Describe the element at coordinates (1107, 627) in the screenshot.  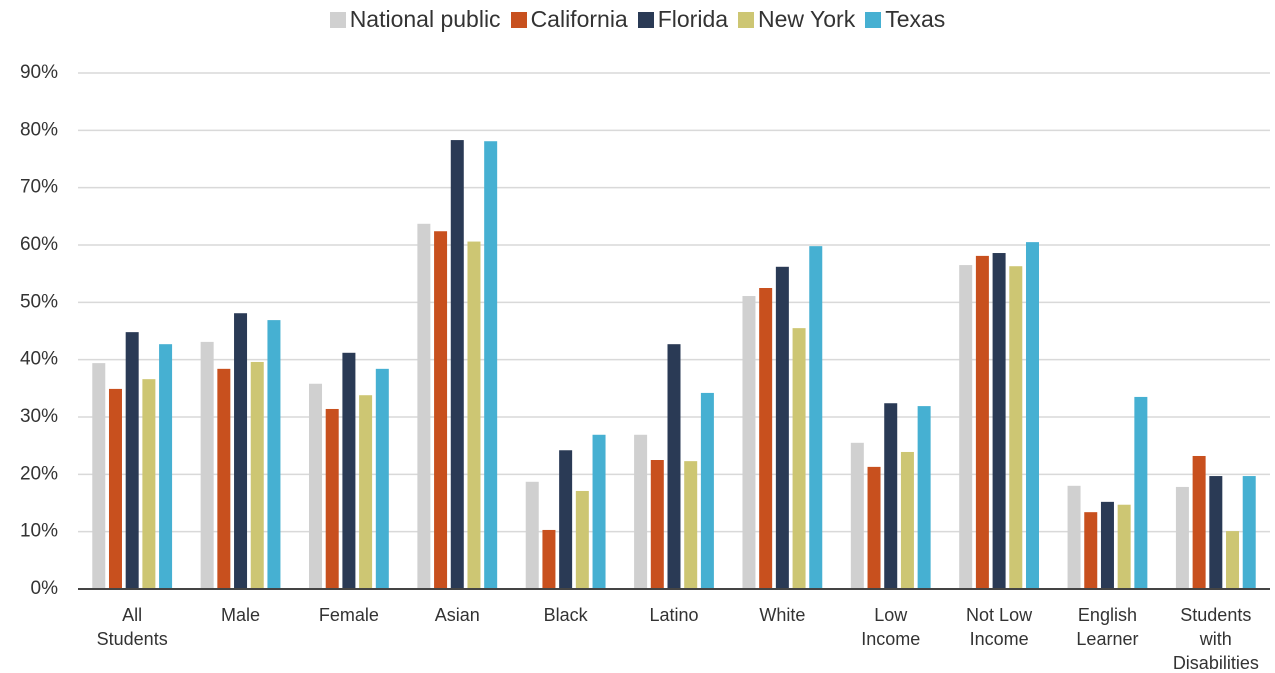
I see `x-tick-label: English Learner` at that location.